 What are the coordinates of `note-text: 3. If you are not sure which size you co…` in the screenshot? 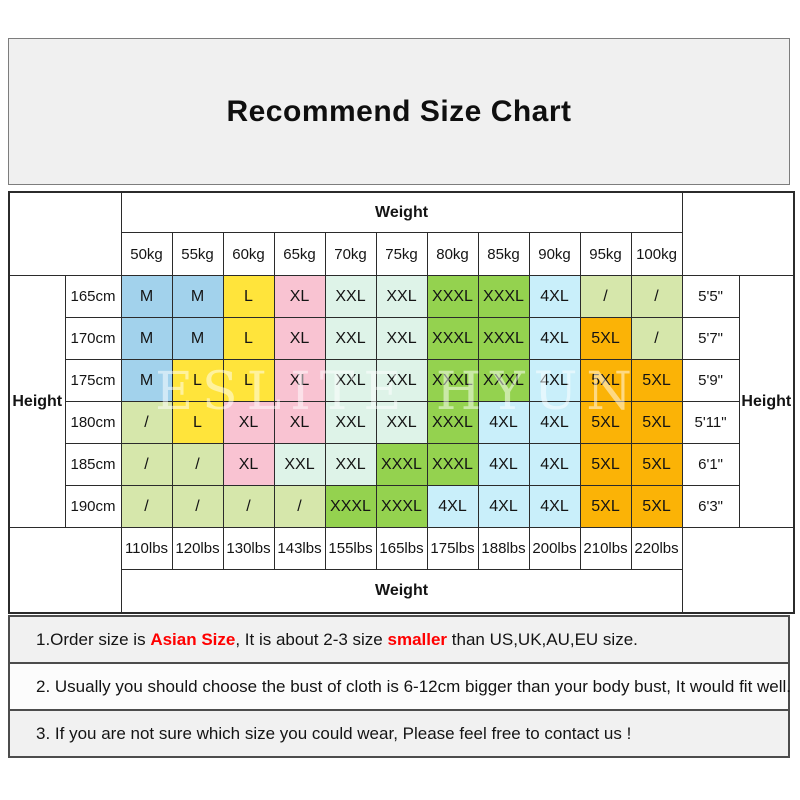 It's located at (334, 733).